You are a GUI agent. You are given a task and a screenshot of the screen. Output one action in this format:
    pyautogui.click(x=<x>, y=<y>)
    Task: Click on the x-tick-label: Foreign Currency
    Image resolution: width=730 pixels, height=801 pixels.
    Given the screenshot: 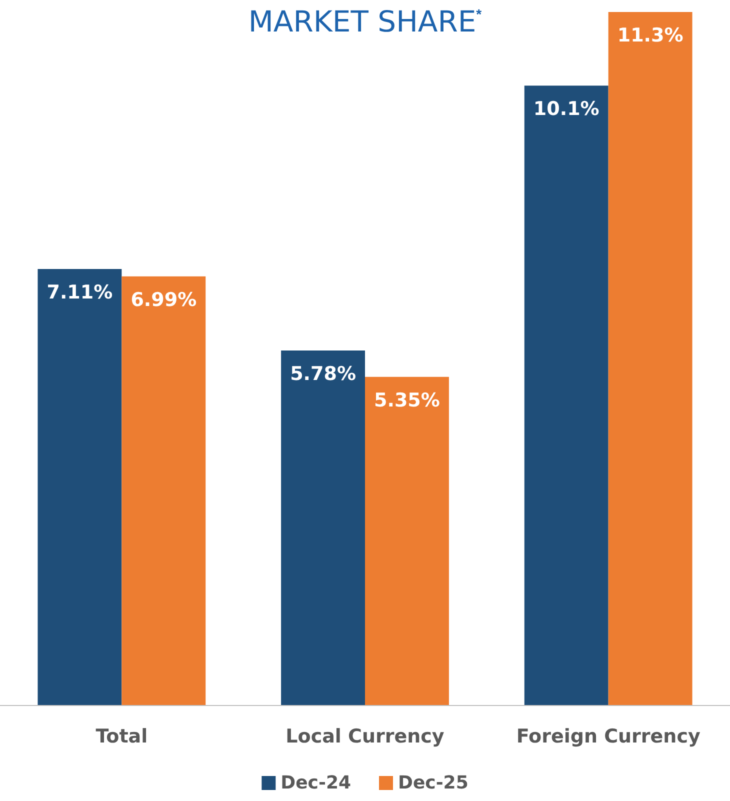 What is the action you would take?
    pyautogui.click(x=608, y=737)
    